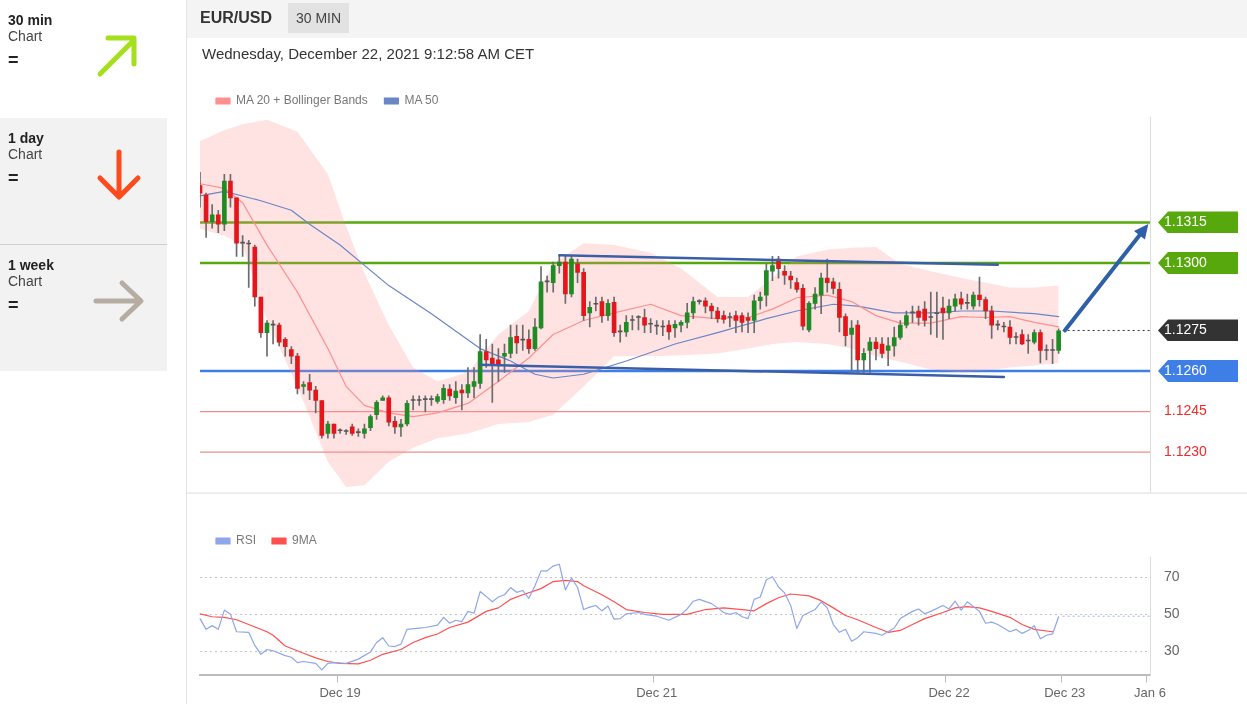  What do you see at coordinates (1186, 221) in the screenshot?
I see `y-tick-label: 1.1315` at bounding box center [1186, 221].